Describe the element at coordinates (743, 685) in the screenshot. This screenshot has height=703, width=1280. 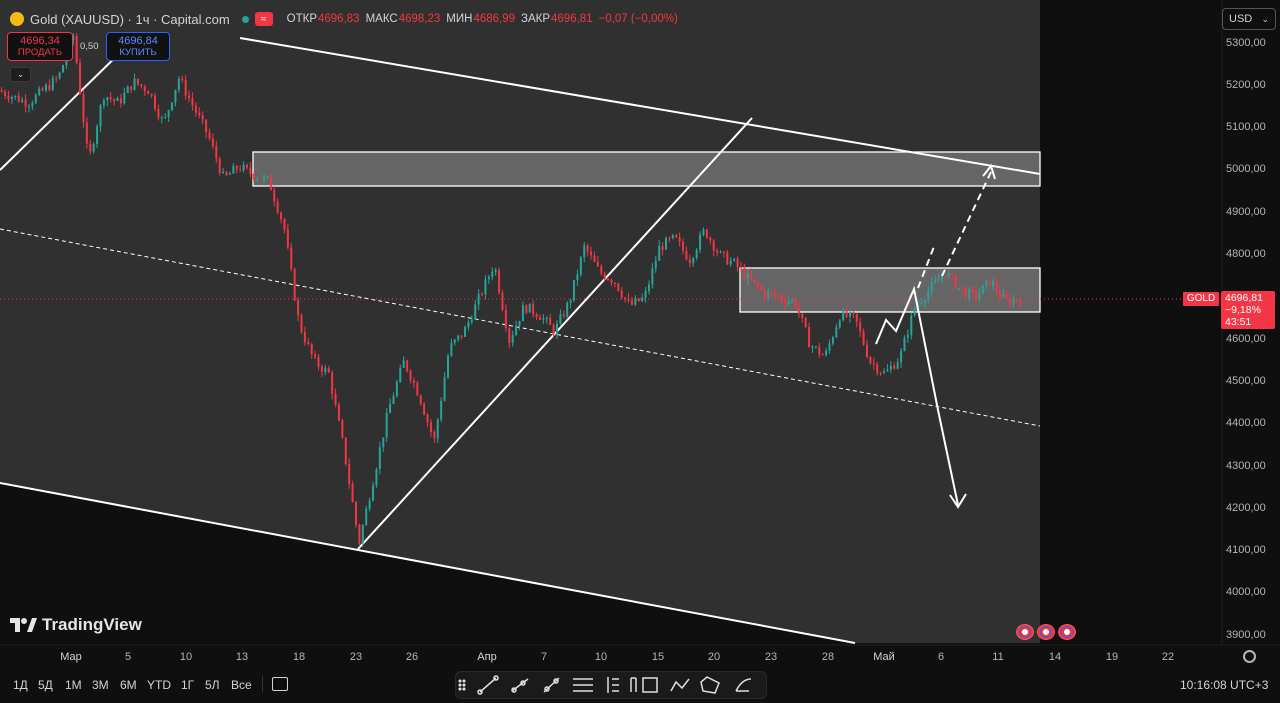
I see `brush-tool-icon` at that location.